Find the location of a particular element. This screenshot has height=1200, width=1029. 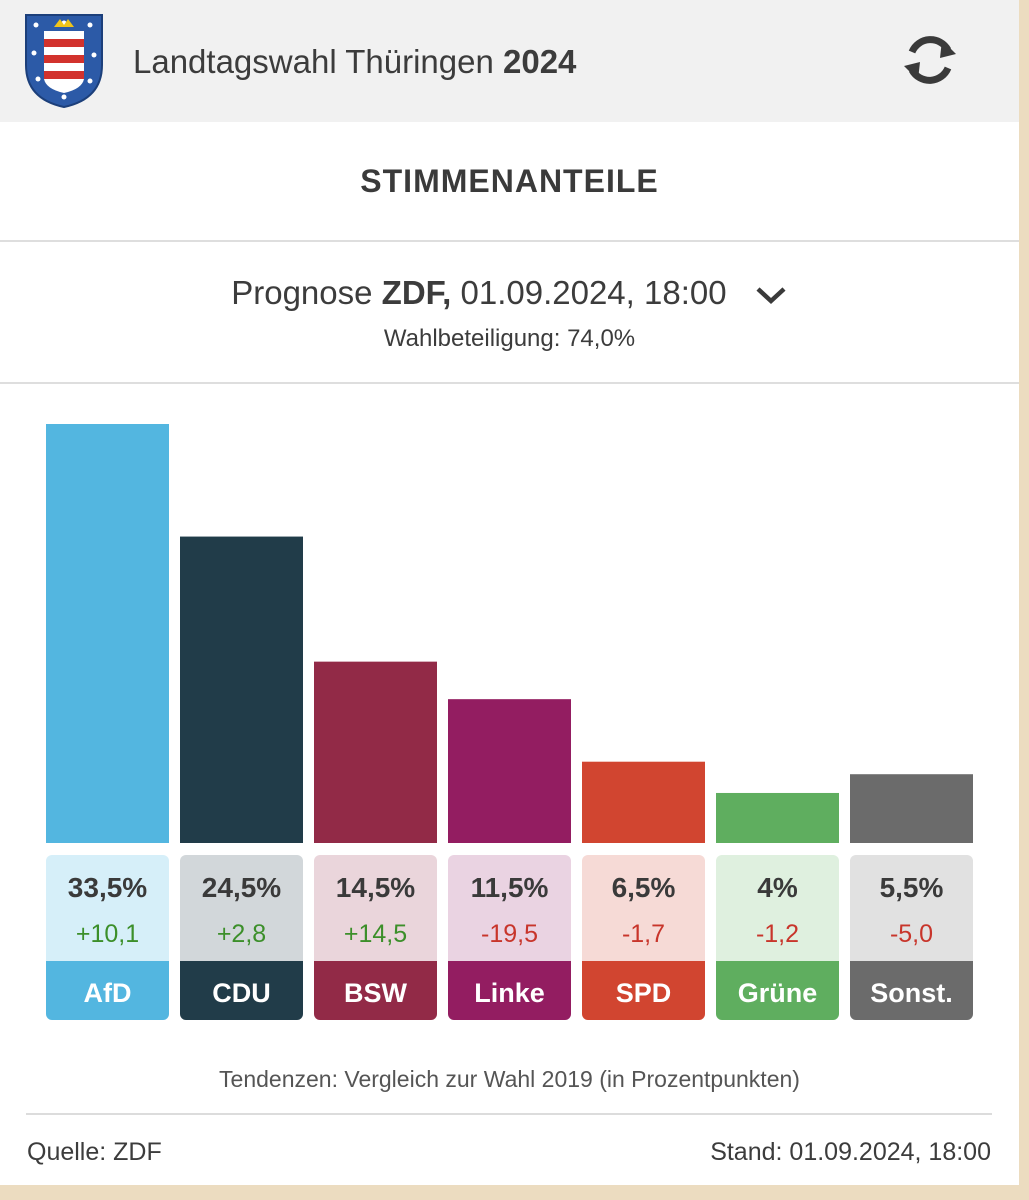

value-box-grüne is located at coordinates (777, 908).